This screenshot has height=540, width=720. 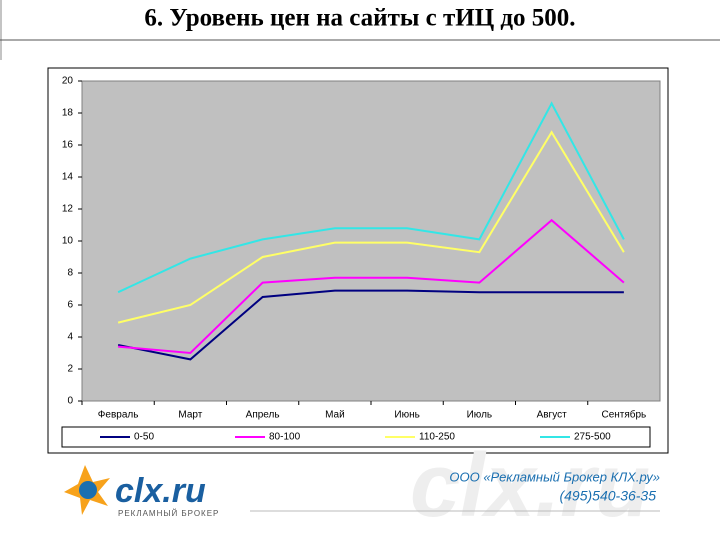 What do you see at coordinates (68, 145) in the screenshot?
I see `y-tick-label: 16` at bounding box center [68, 145].